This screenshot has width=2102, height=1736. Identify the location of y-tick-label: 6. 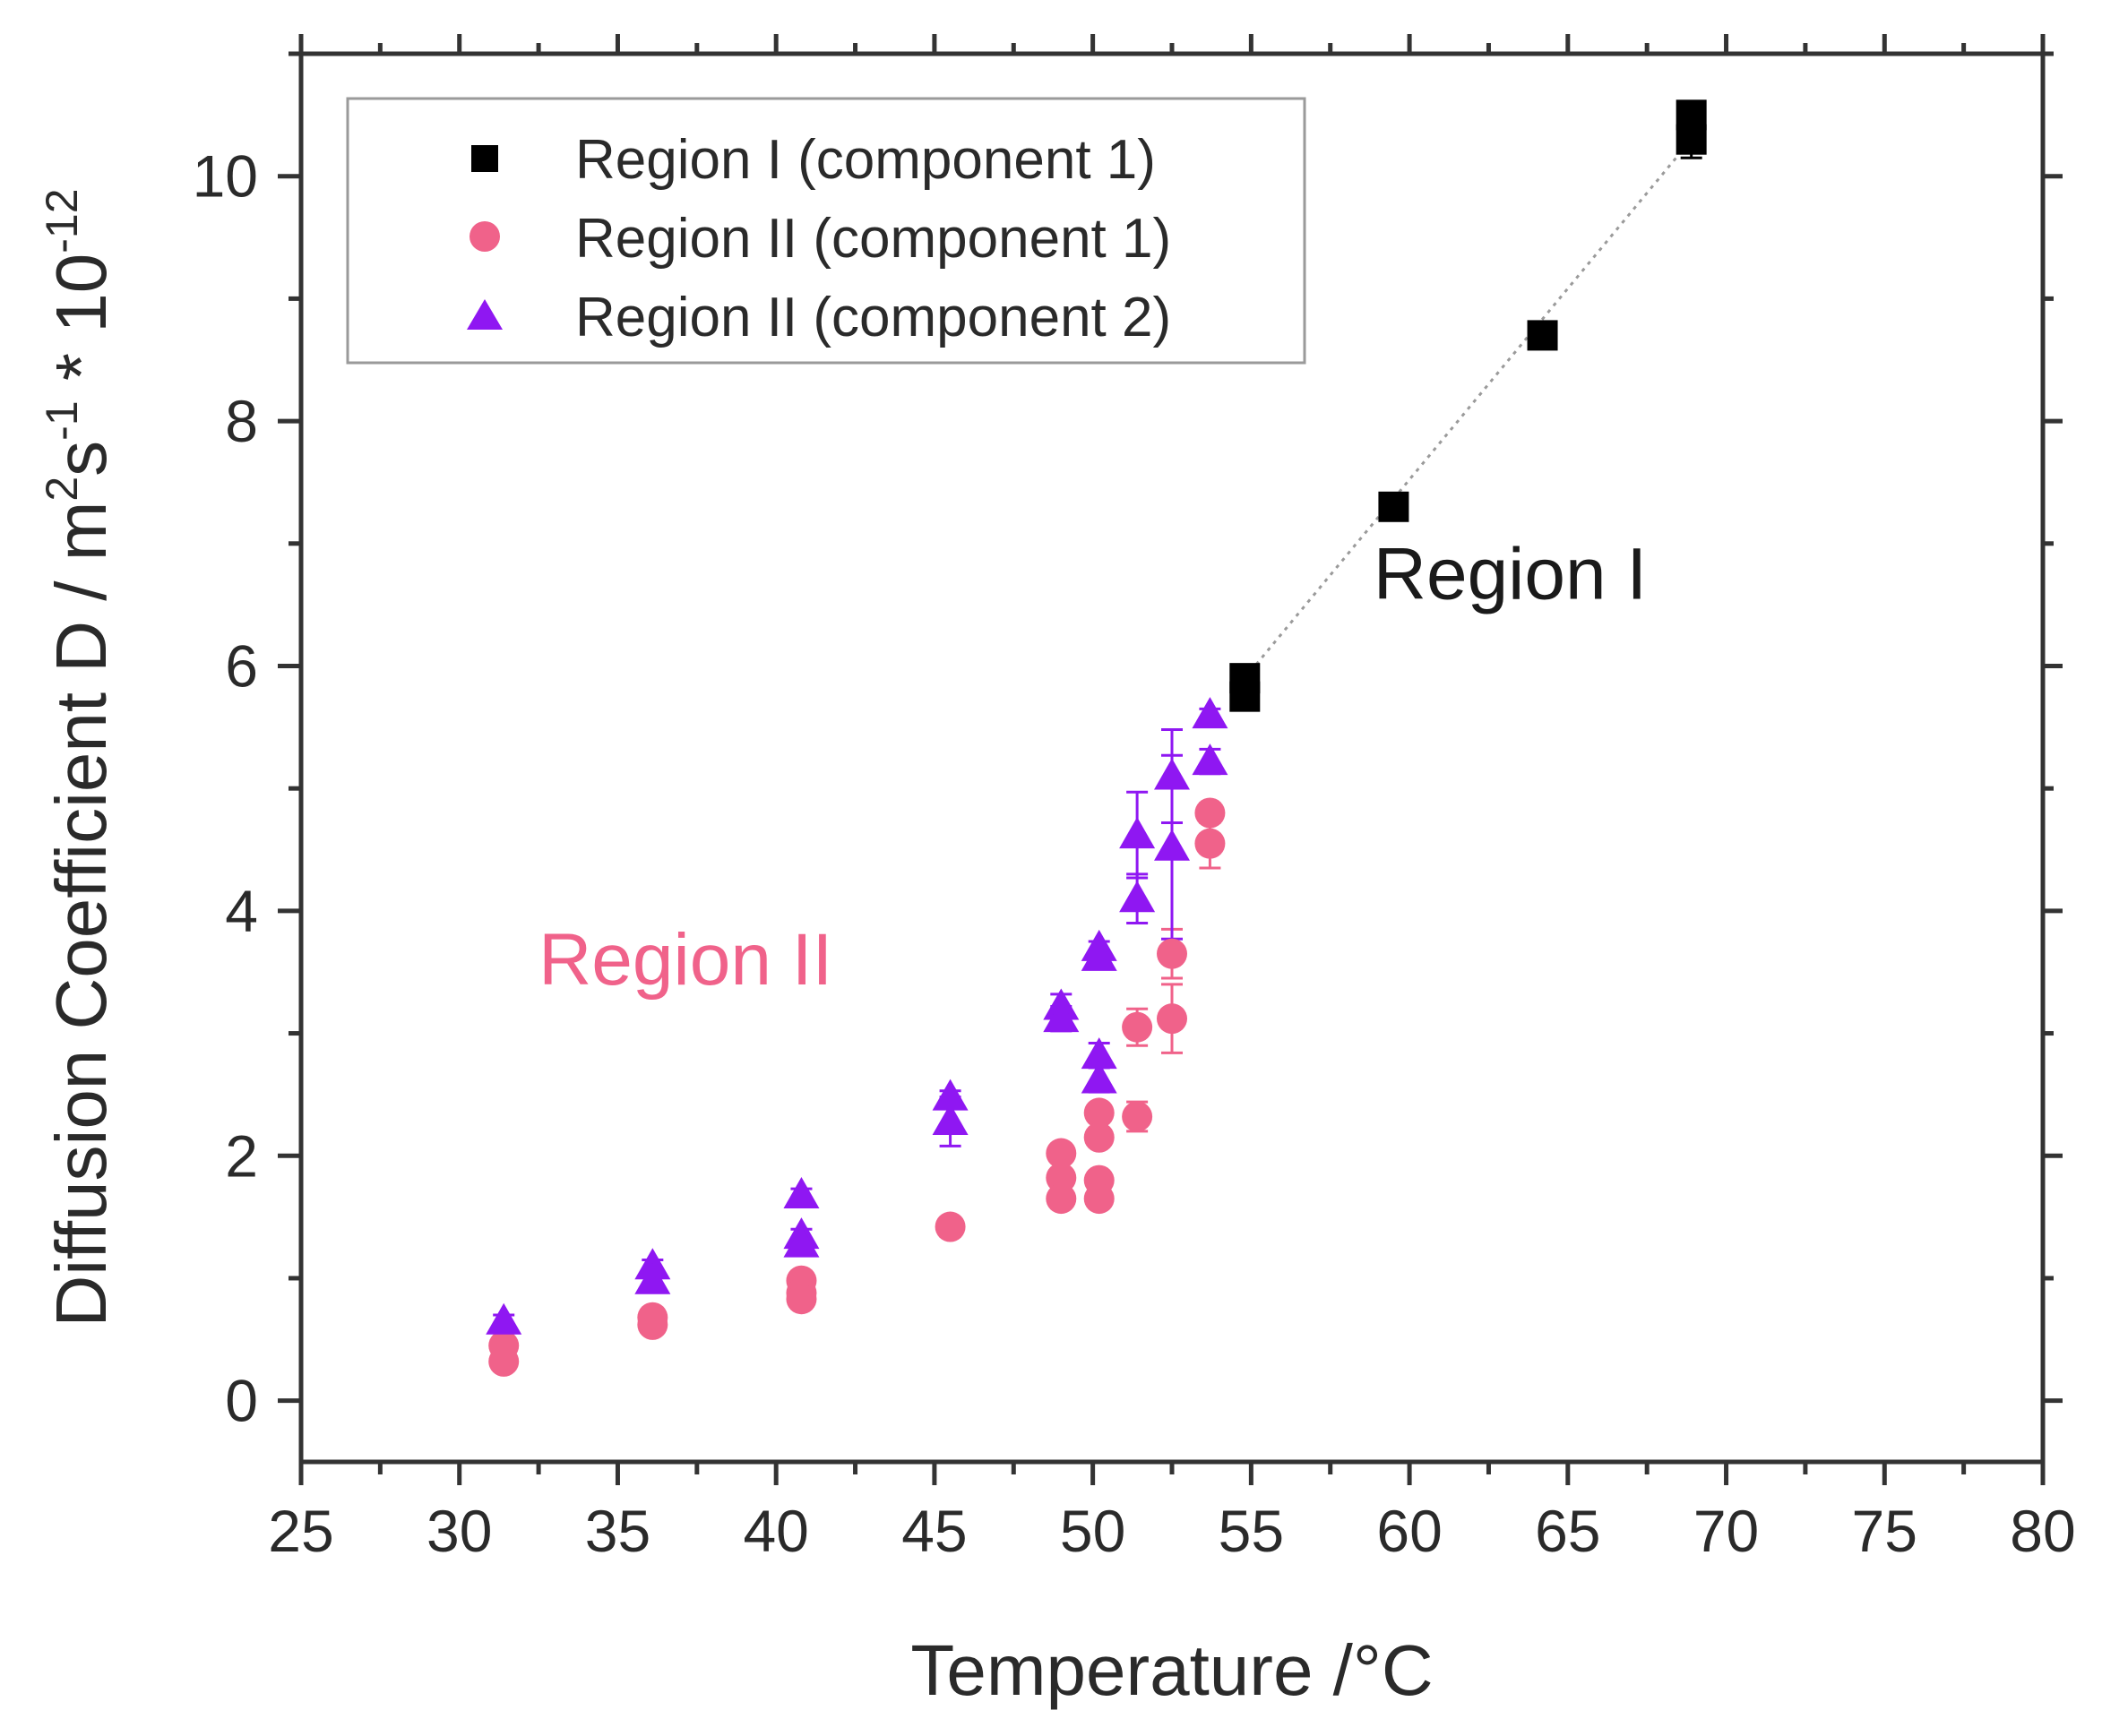
(241, 666).